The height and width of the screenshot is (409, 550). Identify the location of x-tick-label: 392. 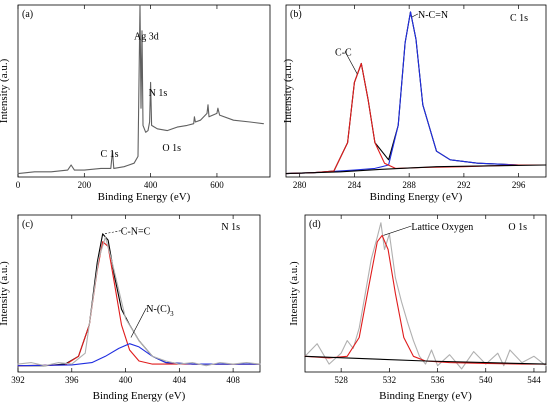
(18, 380).